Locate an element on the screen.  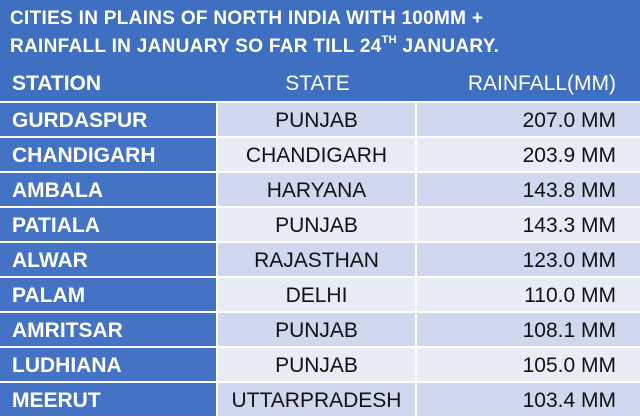
header-rainfall: RAINFALL(MM) is located at coordinates (541, 83).